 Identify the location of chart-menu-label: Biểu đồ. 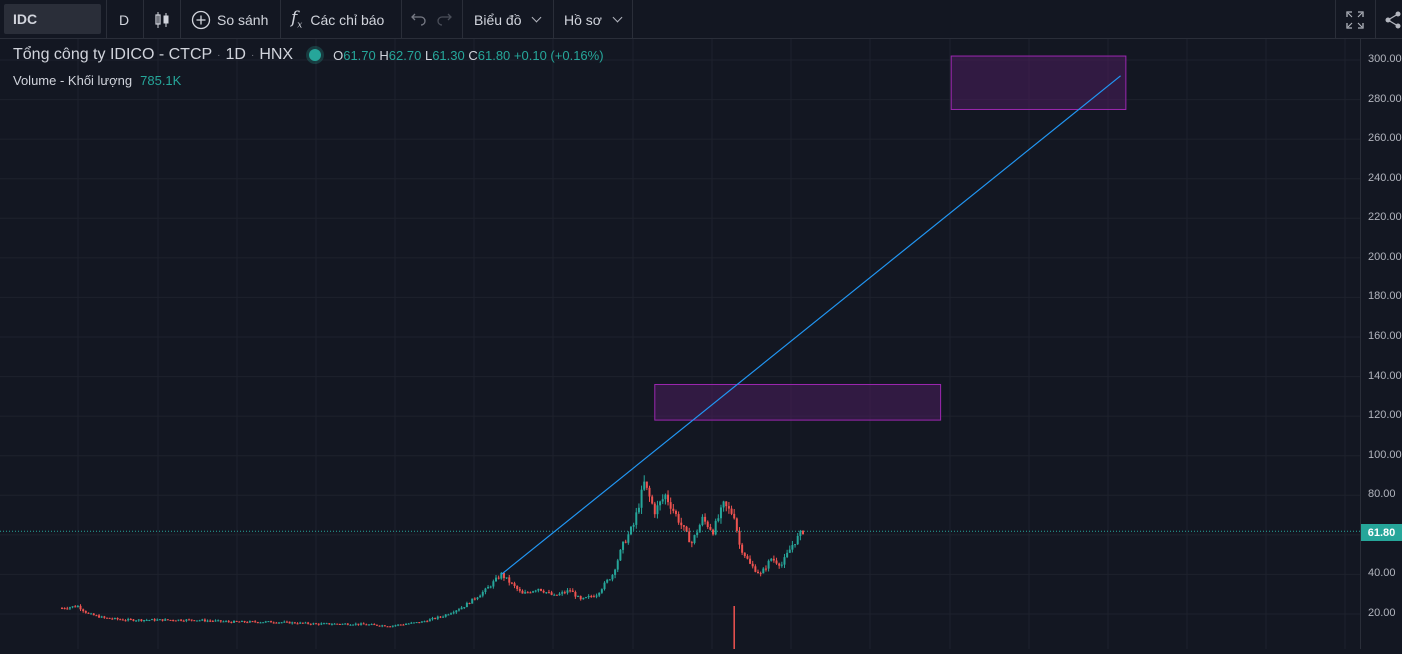
(498, 19).